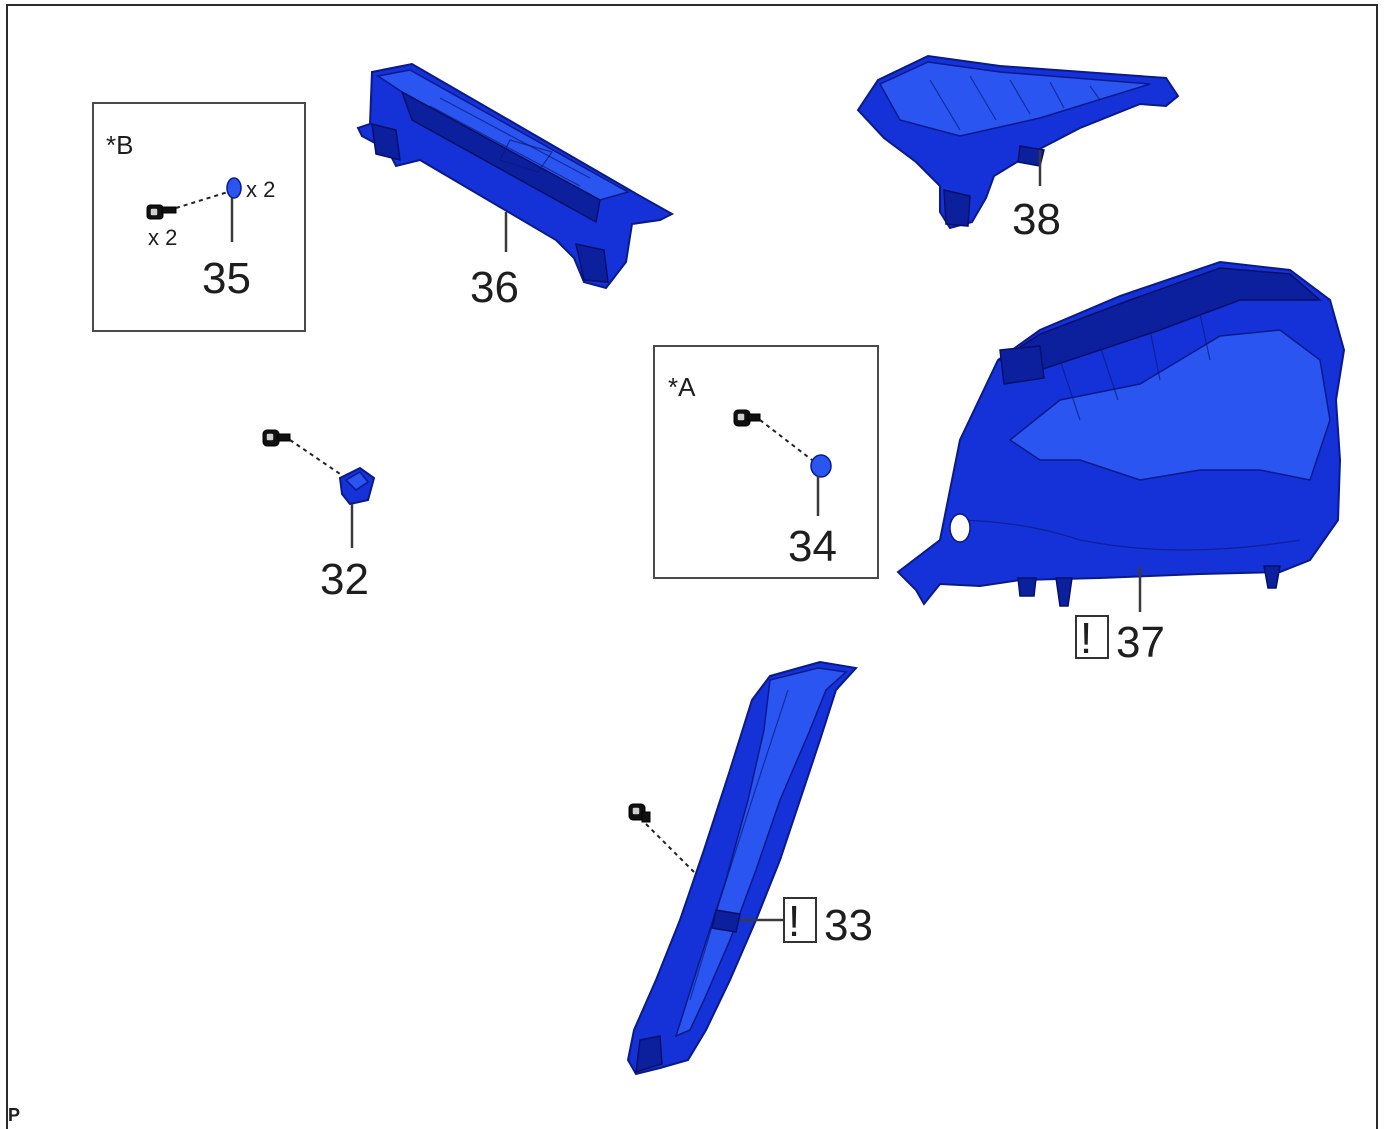 This screenshot has width=1387, height=1129. I want to click on corner-code: P, so click(14, 1114).